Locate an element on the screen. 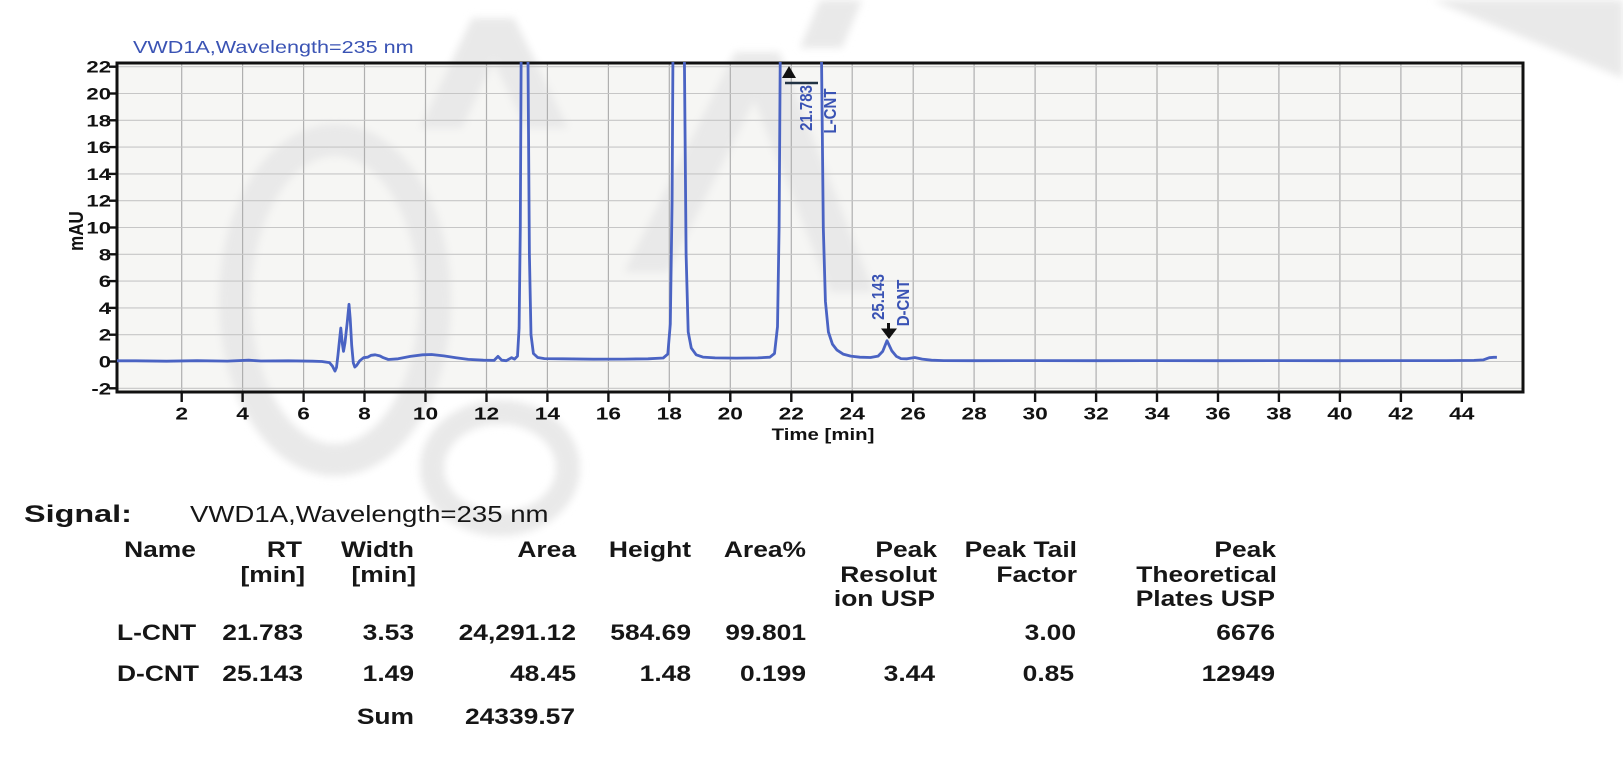 This screenshot has height=766, width=1623. svg-text: Area is located at coordinates (546, 550).